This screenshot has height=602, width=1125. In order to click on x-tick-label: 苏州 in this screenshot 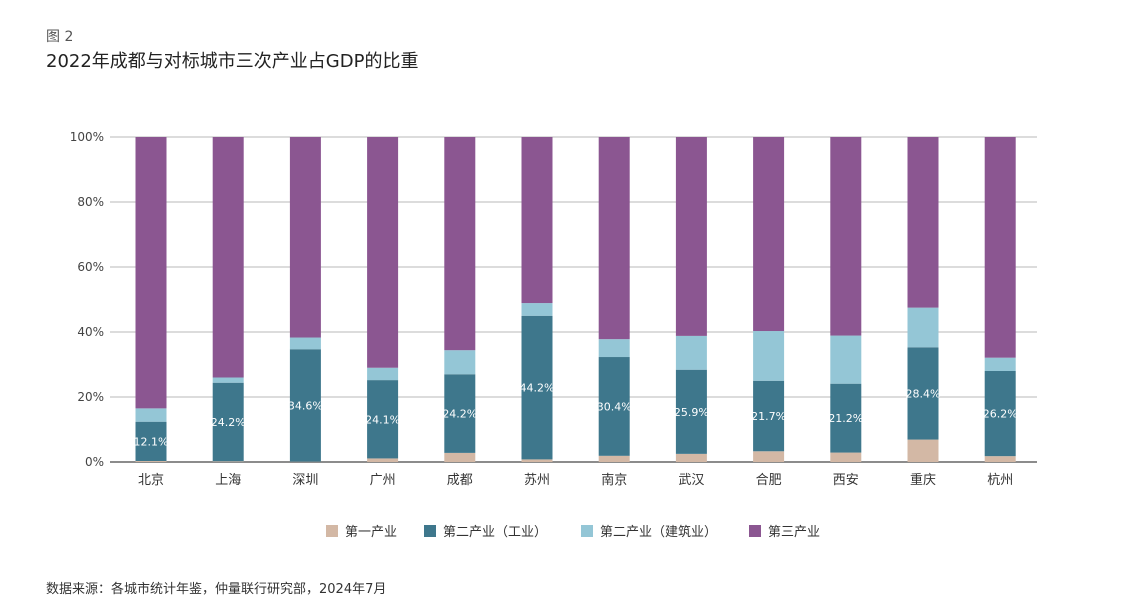, I will do `click(537, 480)`.